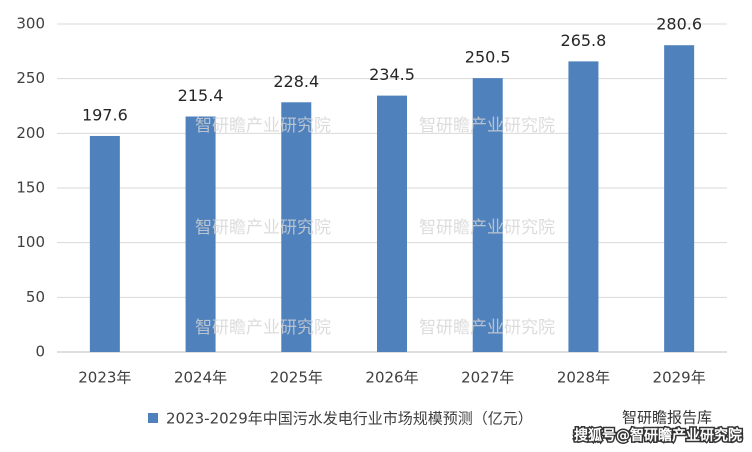  What do you see at coordinates (296, 81) in the screenshot?
I see `value-label: 228.4` at bounding box center [296, 81].